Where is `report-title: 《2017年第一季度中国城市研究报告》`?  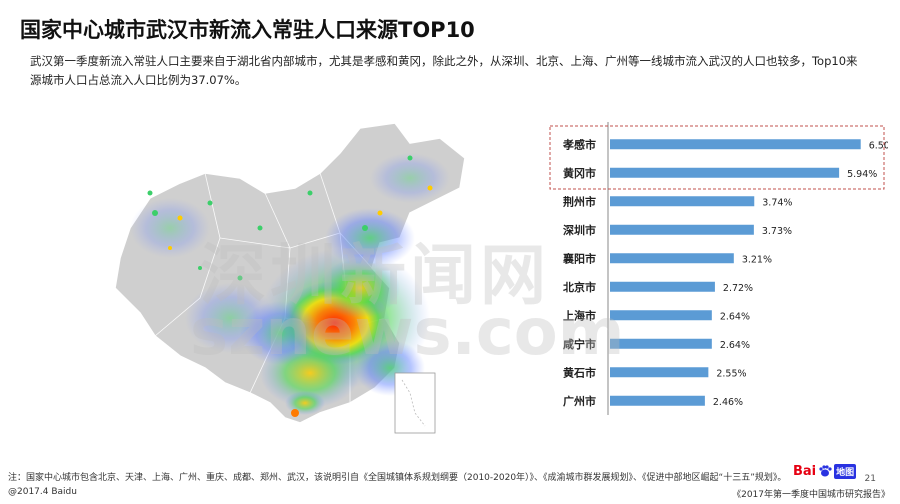
report-title: 《2017年第一季度中国城市研究报告》 is located at coordinates (811, 495).